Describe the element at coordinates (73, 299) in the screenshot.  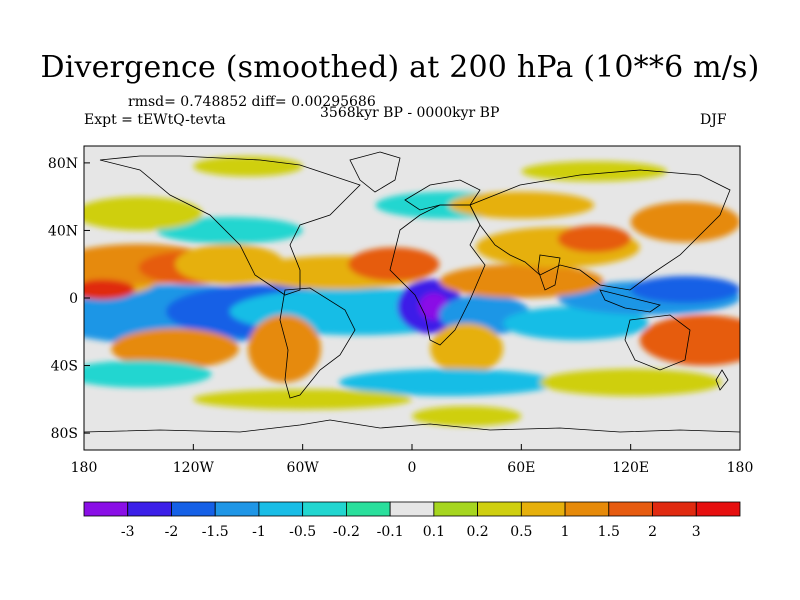
I see `y-tick-label: 0` at that location.